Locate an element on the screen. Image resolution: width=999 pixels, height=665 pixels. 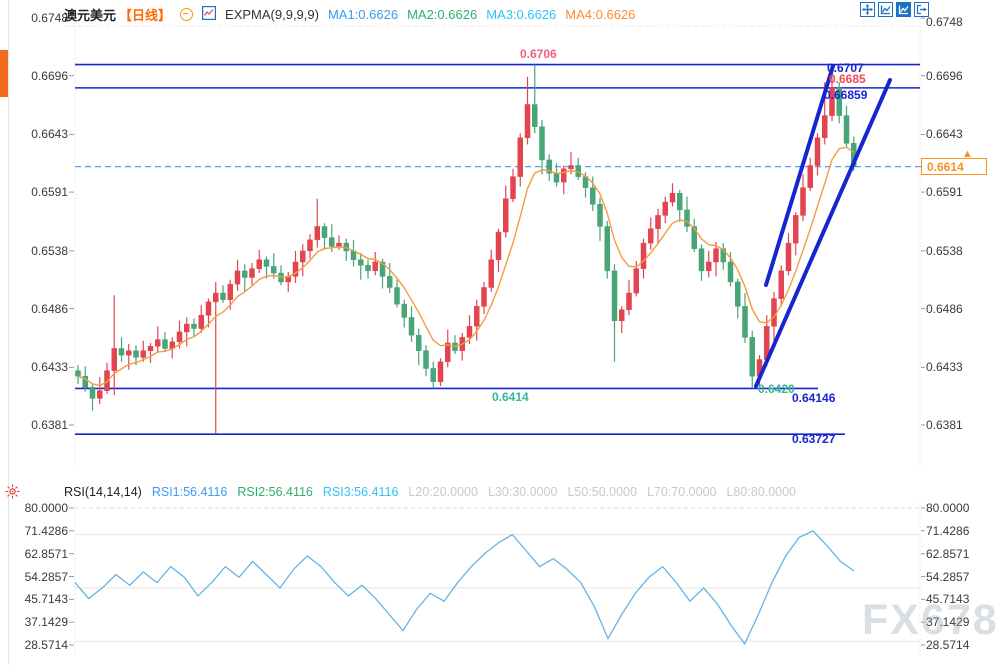
ma4-value: MA4:0.6626 is located at coordinates (600, 14).